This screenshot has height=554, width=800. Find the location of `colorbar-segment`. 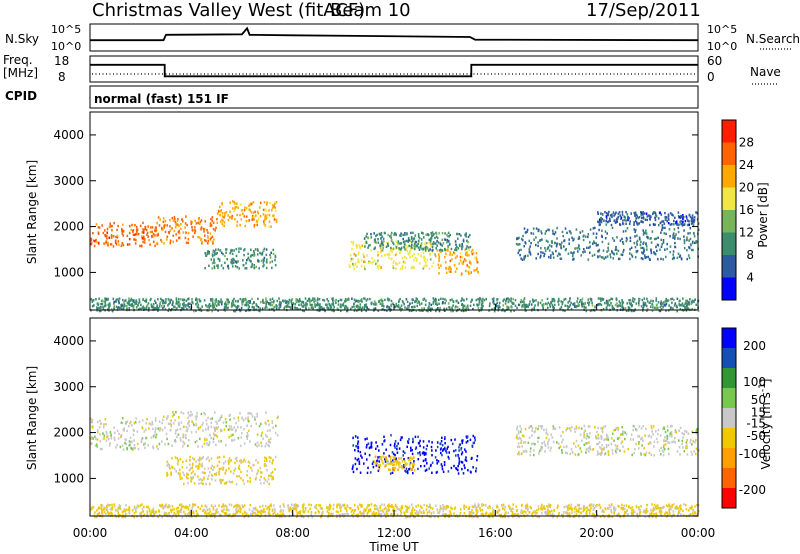

colorbar-segment is located at coordinates (729, 153).